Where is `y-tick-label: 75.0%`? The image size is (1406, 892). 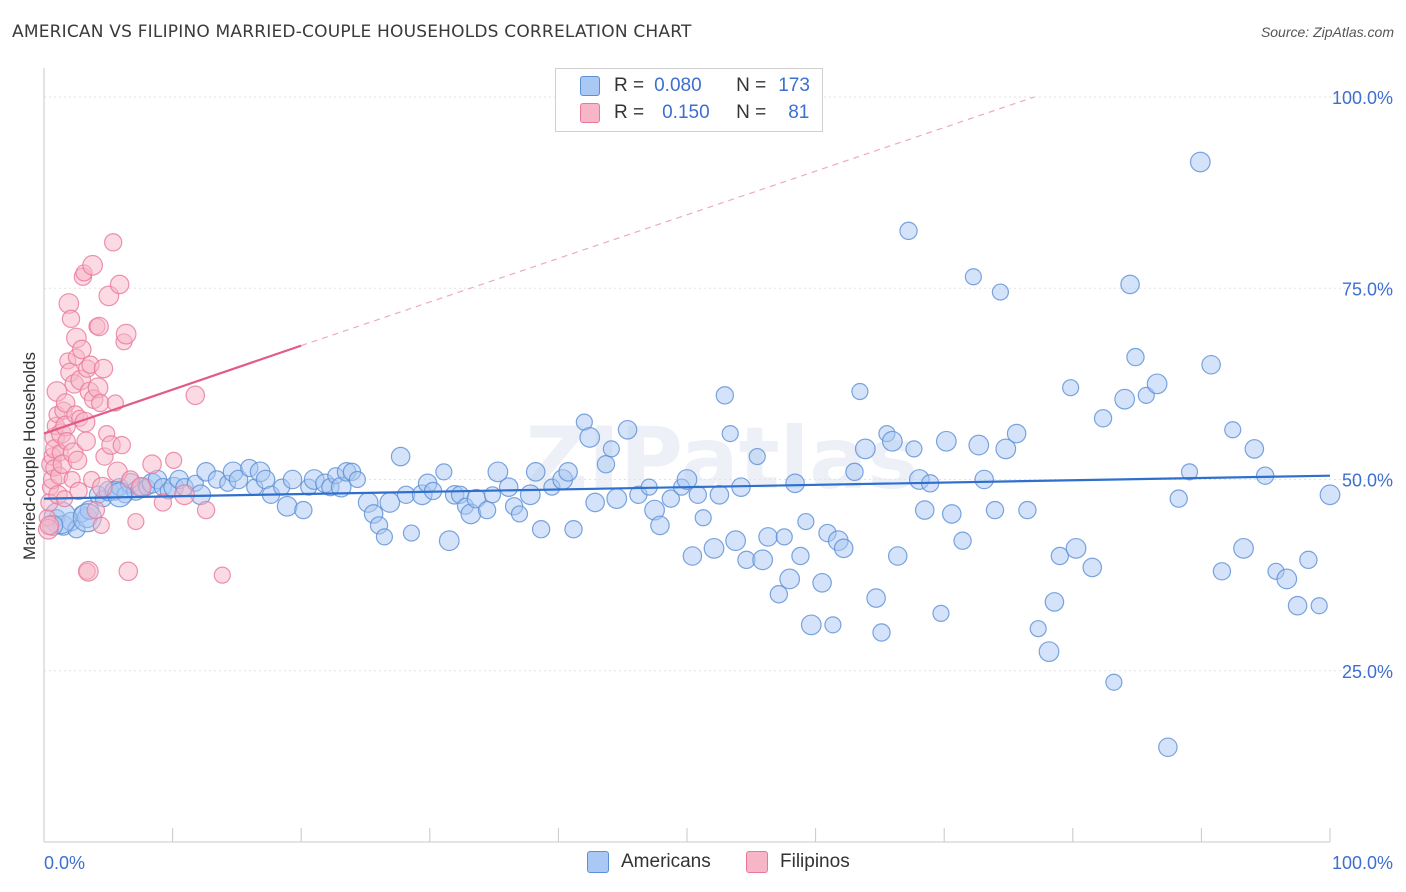
y-tick-label: 75.0% is located at coordinates (1367, 289).